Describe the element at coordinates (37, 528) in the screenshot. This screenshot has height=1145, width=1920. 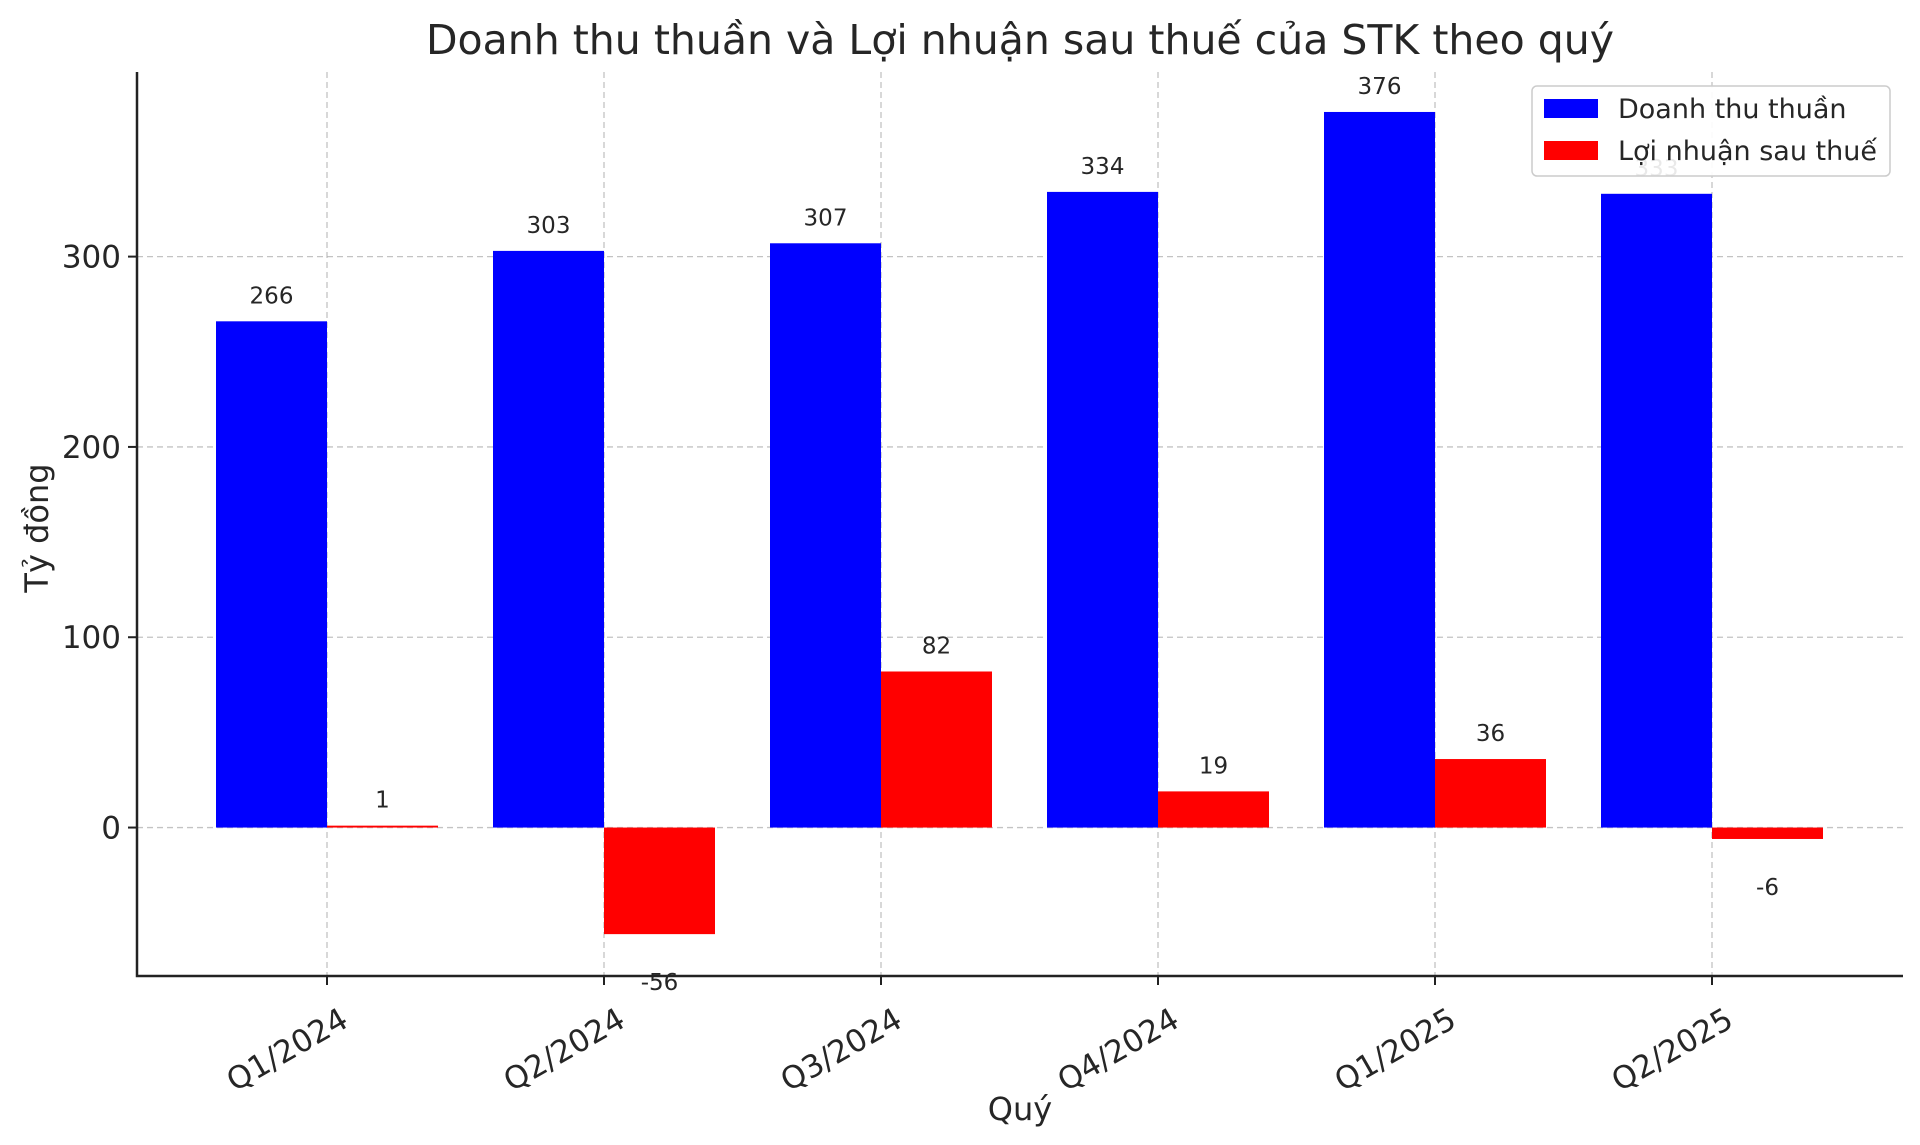
I see `y-axis-label: Tỷ đồng` at that location.